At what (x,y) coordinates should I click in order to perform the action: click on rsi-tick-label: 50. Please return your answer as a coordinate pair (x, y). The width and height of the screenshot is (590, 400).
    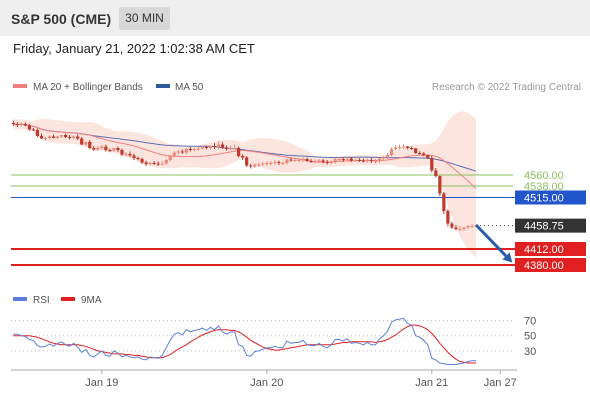
    Looking at the image, I should click on (530, 337).